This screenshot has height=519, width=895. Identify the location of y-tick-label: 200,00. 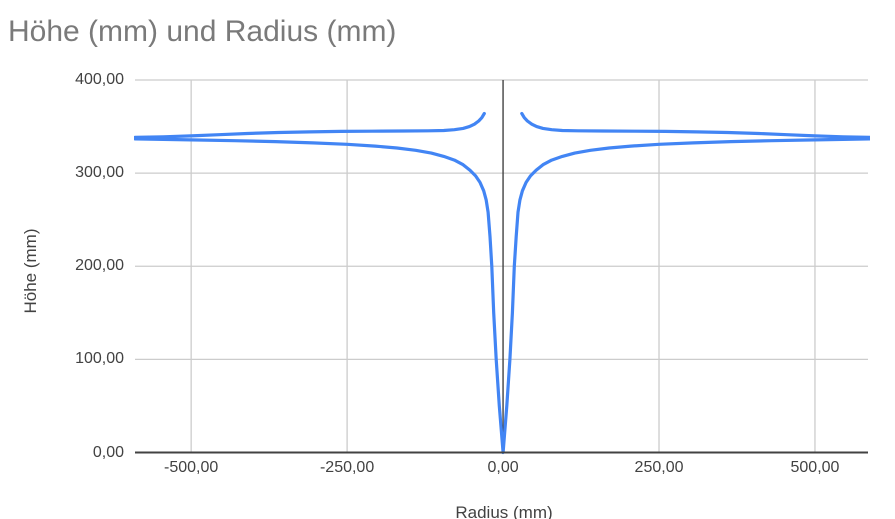
(99, 266).